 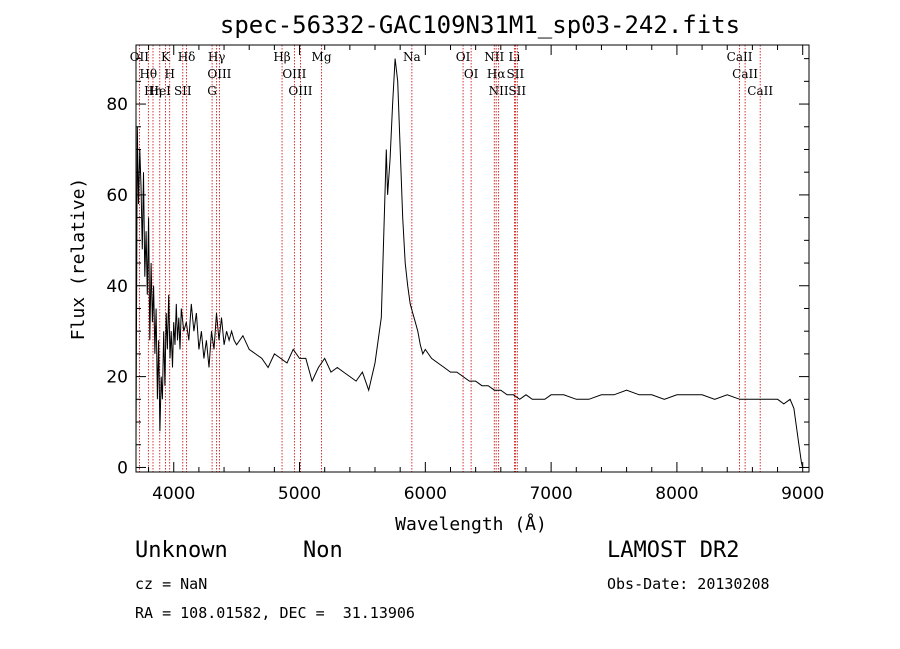 I want to click on y-tick-label: 60, so click(x=117, y=196).